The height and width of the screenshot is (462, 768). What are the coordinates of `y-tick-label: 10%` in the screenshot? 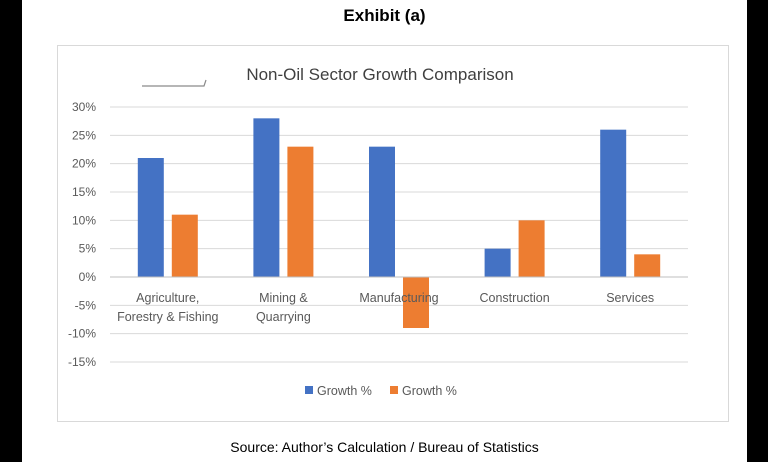 It's located at (84, 220).